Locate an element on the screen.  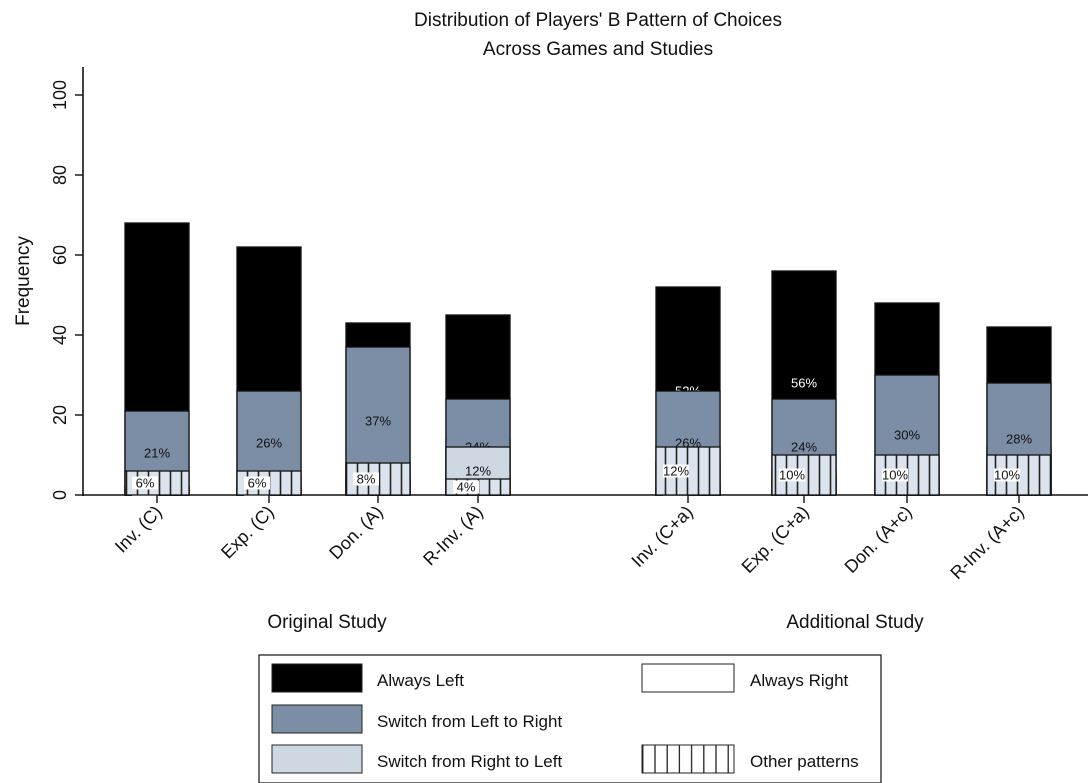
bar-label-r-inv-a-other-patterns: 4% is located at coordinates (466, 487).